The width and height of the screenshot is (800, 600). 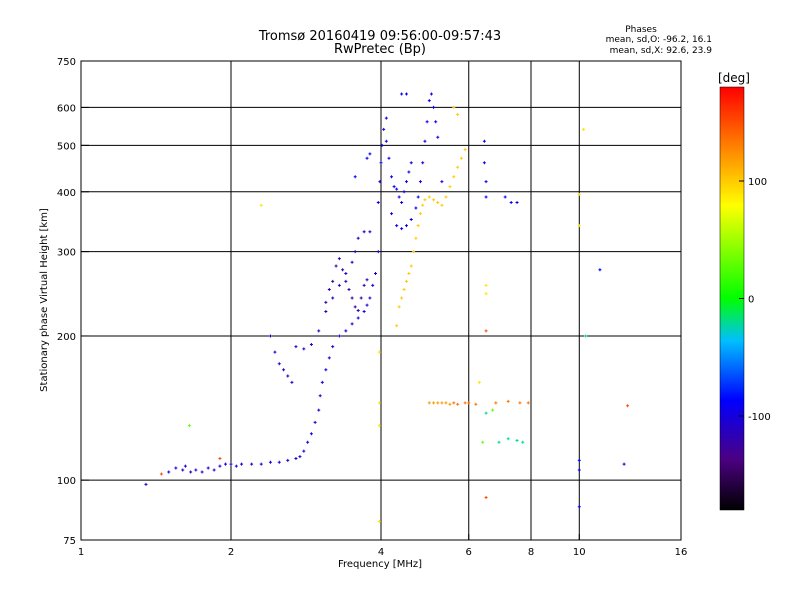 What do you see at coordinates (469, 552) in the screenshot?
I see `x-tick-label: 6` at bounding box center [469, 552].